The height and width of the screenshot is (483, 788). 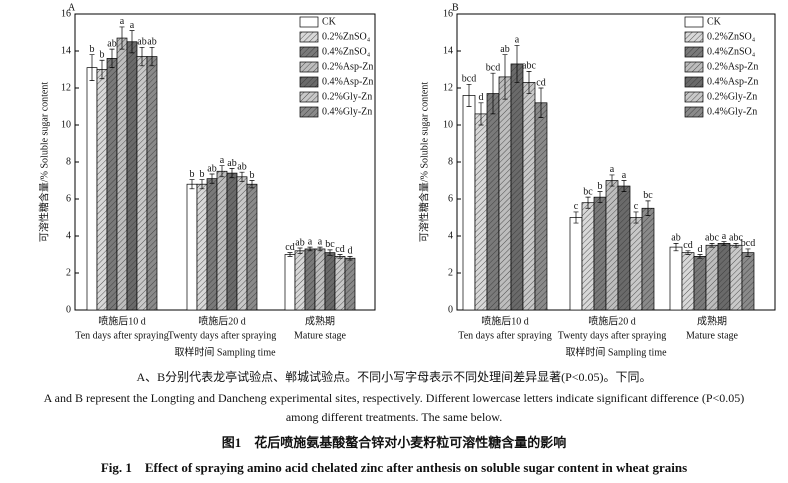 What do you see at coordinates (222, 335) in the screenshot?
I see `x-tick-label: Twenty days after spraying` at bounding box center [222, 335].